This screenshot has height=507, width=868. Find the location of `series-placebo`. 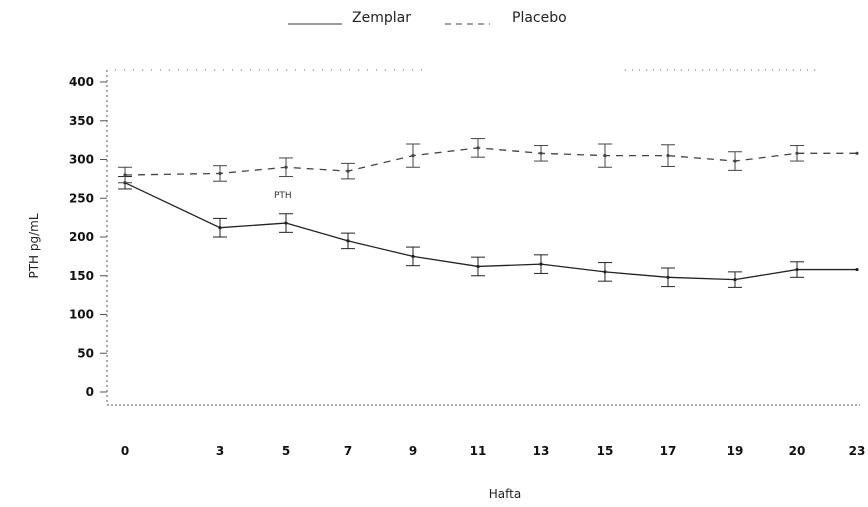

series-placebo is located at coordinates (488, 161).